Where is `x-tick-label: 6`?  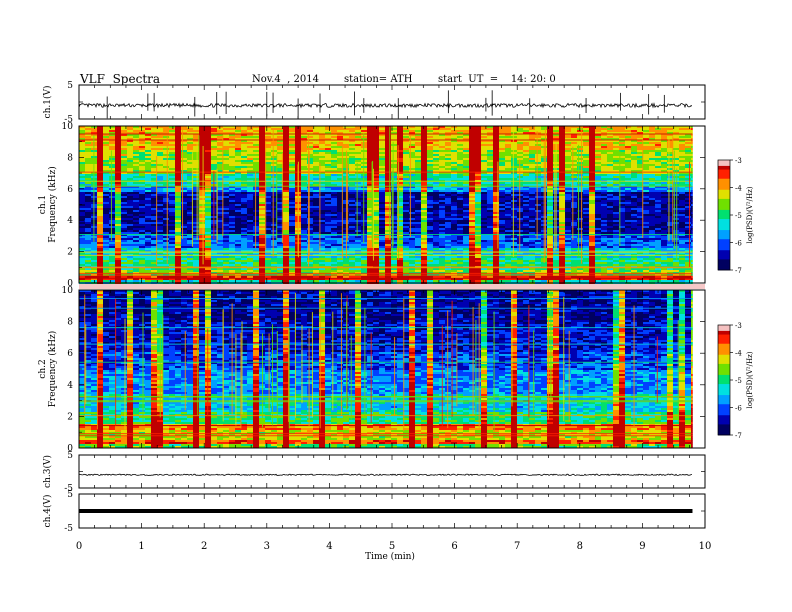
x-tick-label: 6 is located at coordinates (454, 546).